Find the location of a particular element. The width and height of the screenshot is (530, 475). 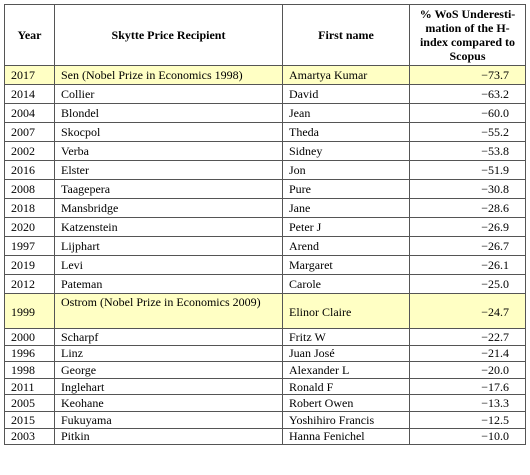

table-cell: 2018 is located at coordinates (29, 208).